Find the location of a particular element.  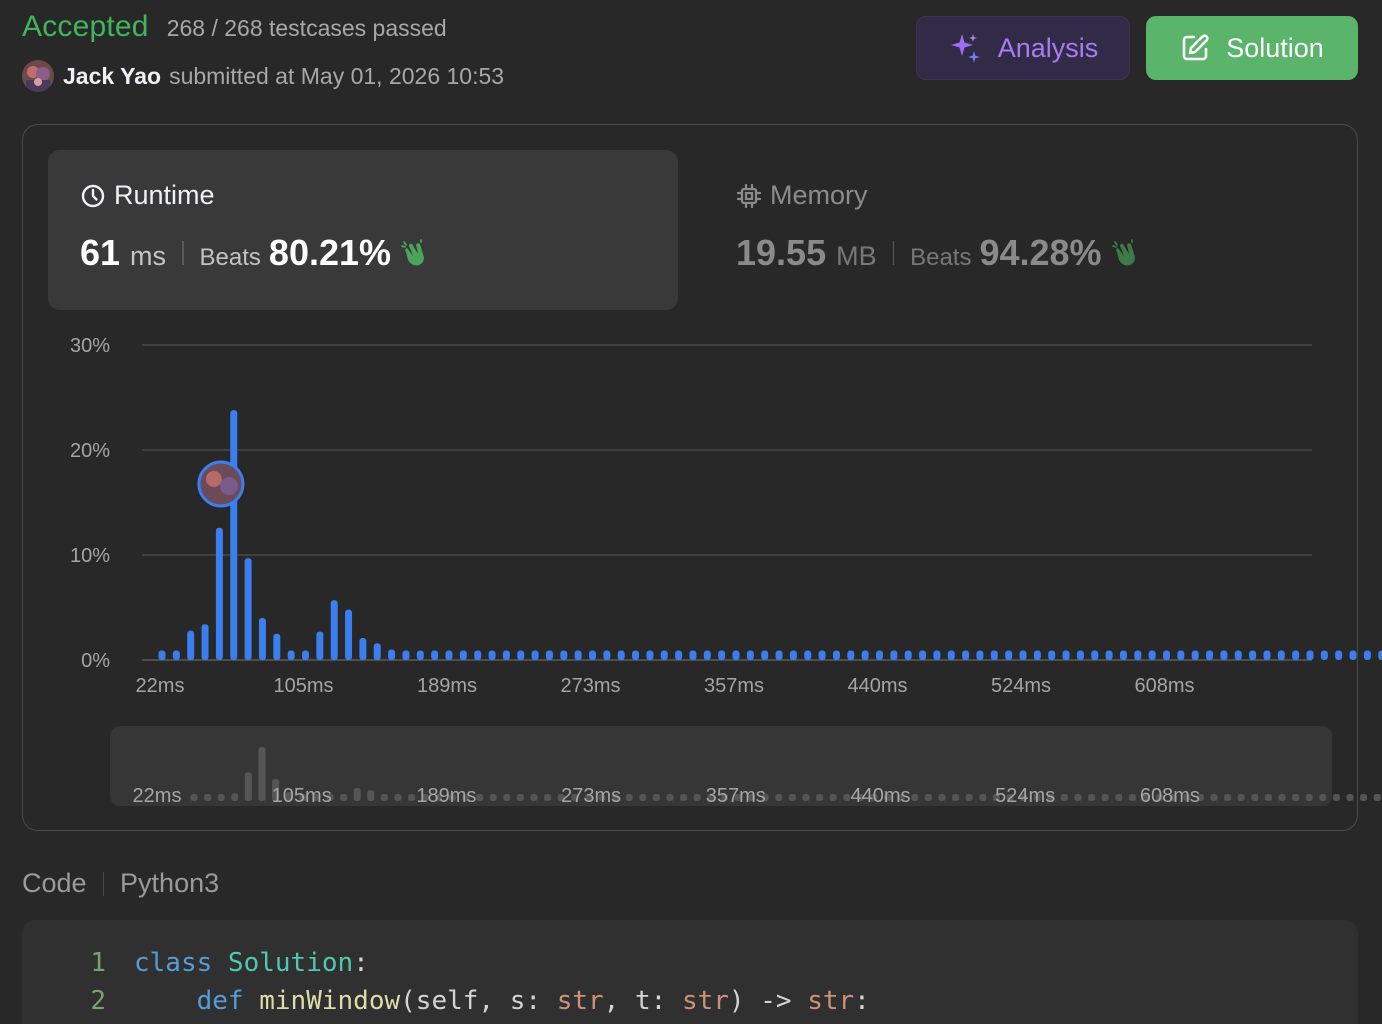

sparkle-icon is located at coordinates (965, 48).